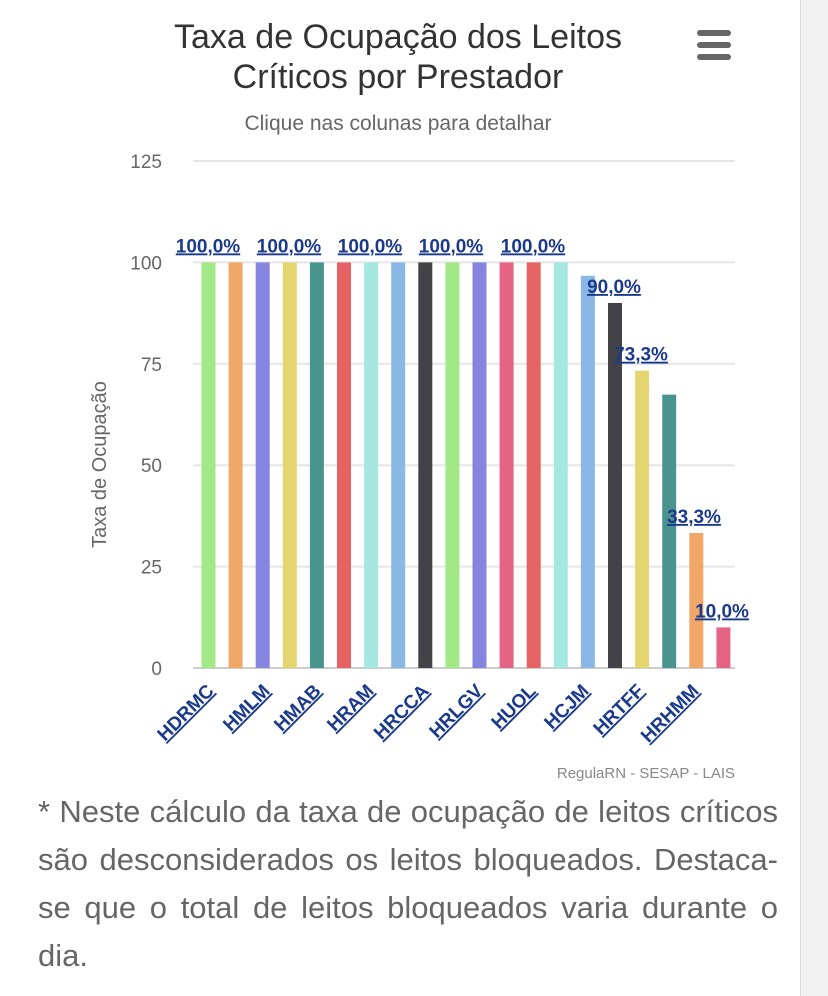 The width and height of the screenshot is (828, 996). What do you see at coordinates (151, 568) in the screenshot?
I see `y-tick-label: 25` at bounding box center [151, 568].